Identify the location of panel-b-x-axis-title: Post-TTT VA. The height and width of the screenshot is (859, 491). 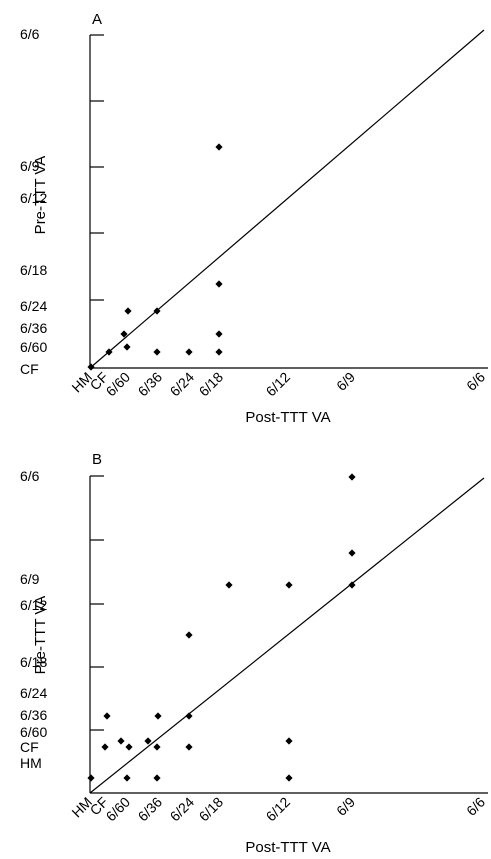
(287, 847).